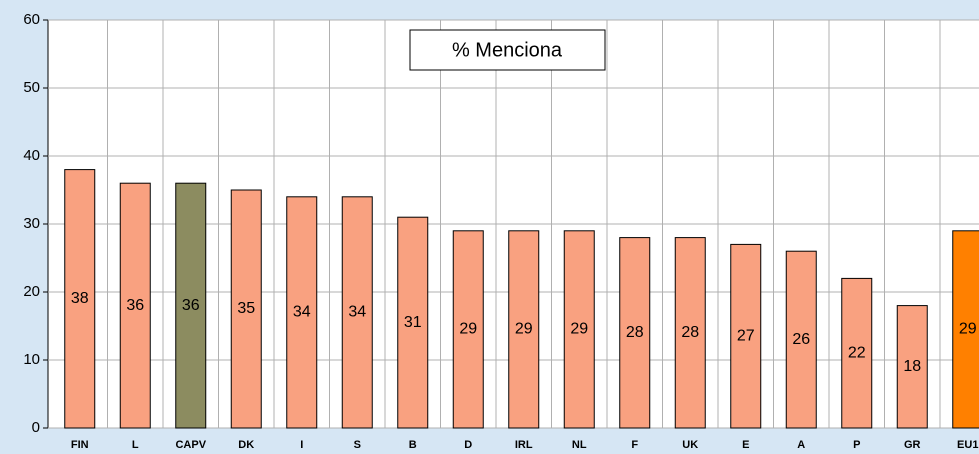 The width and height of the screenshot is (979, 454). I want to click on x-tick-label: I, so click(301, 445).